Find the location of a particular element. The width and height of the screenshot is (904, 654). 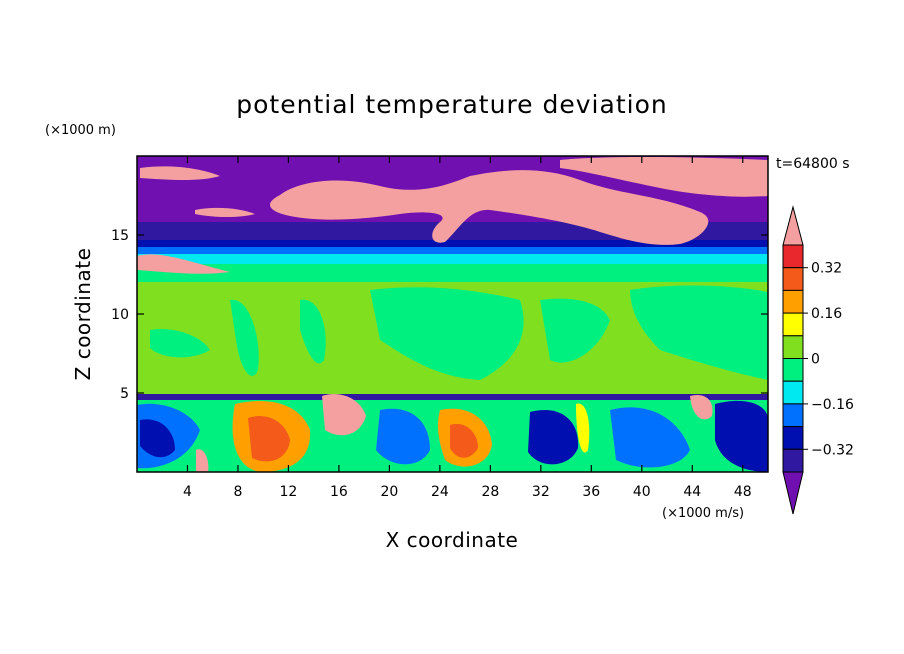

y-tick-label: 10 is located at coordinates (120, 315).